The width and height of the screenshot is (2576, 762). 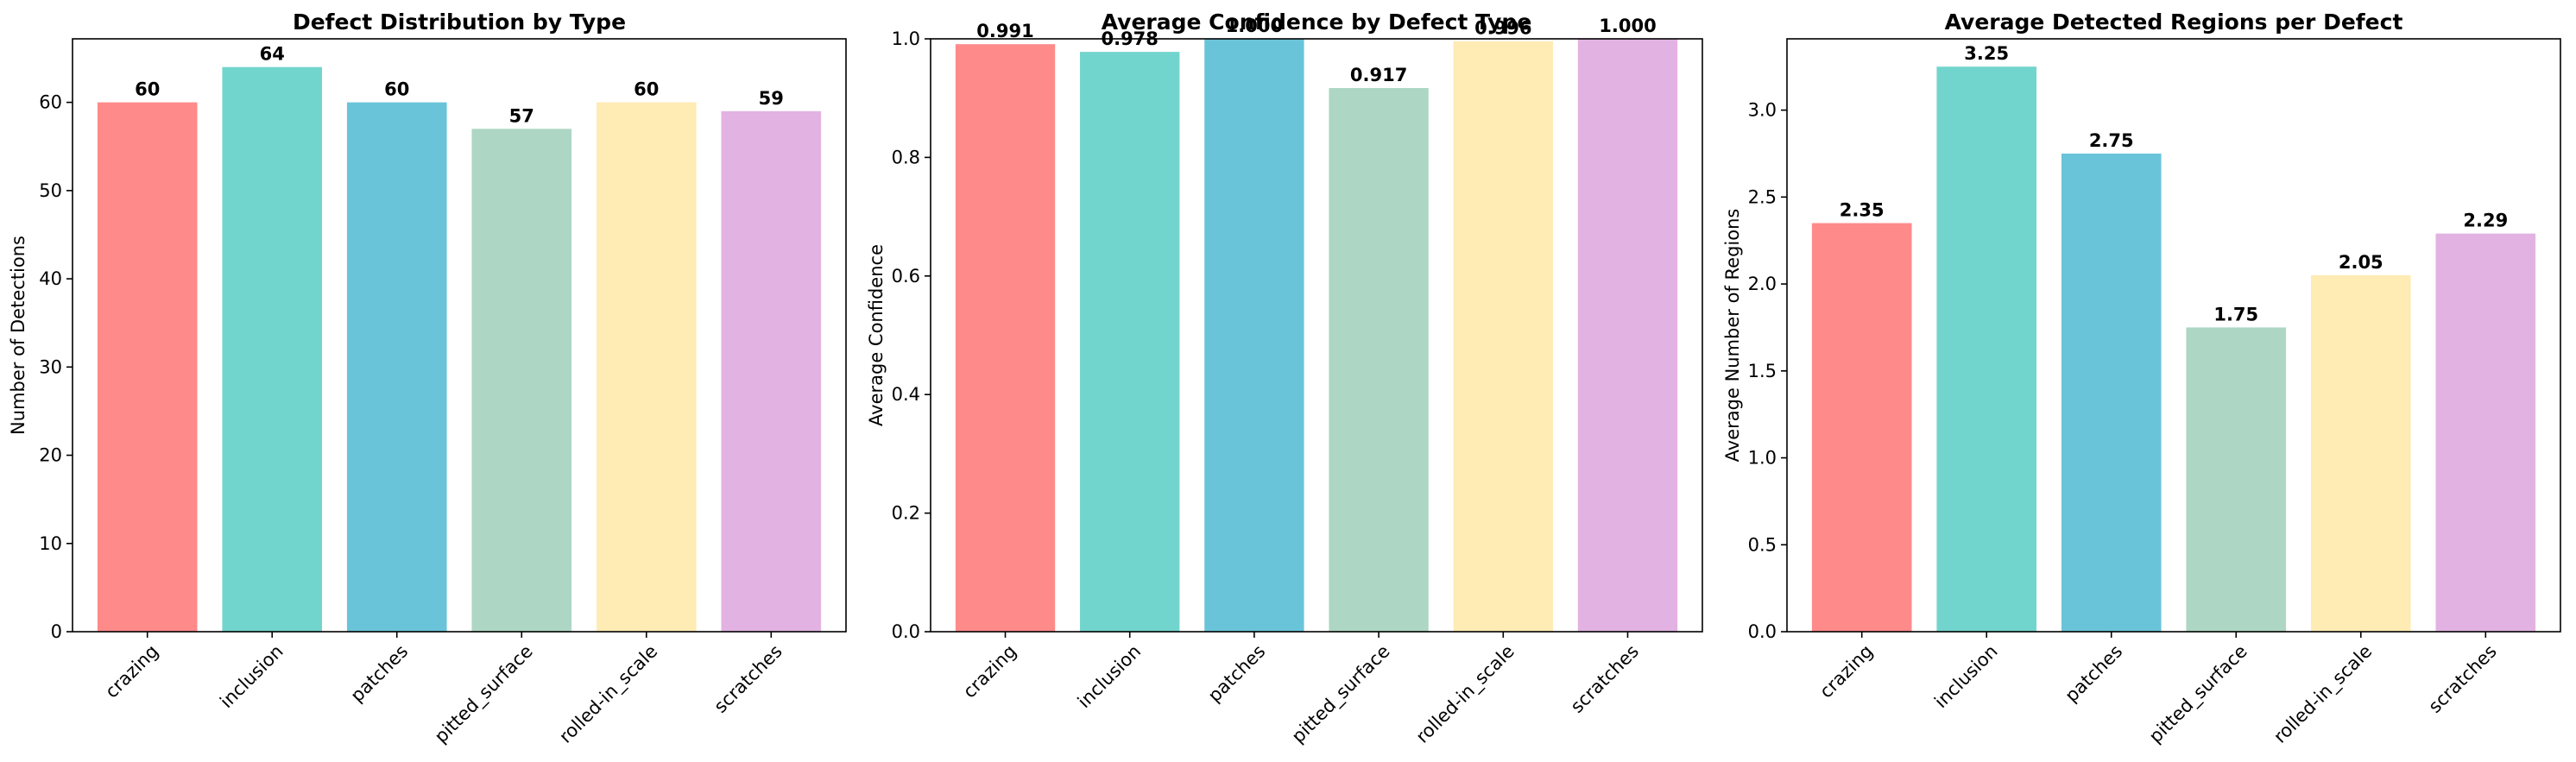 What do you see at coordinates (50, 102) in the screenshot?
I see `y-tick-label: 60` at bounding box center [50, 102].